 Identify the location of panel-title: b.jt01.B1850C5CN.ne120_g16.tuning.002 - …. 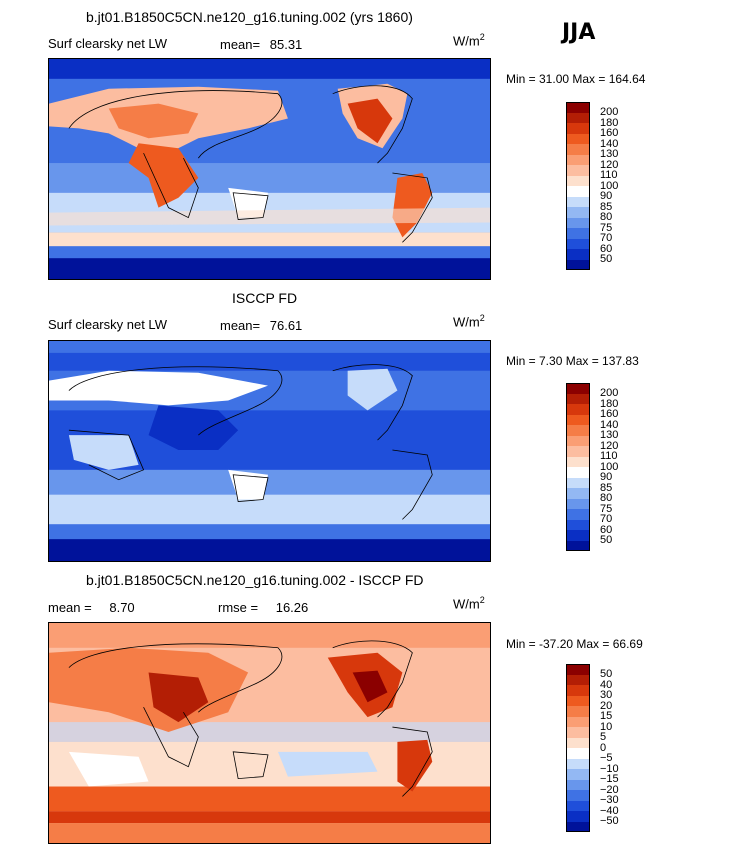
(255, 580).